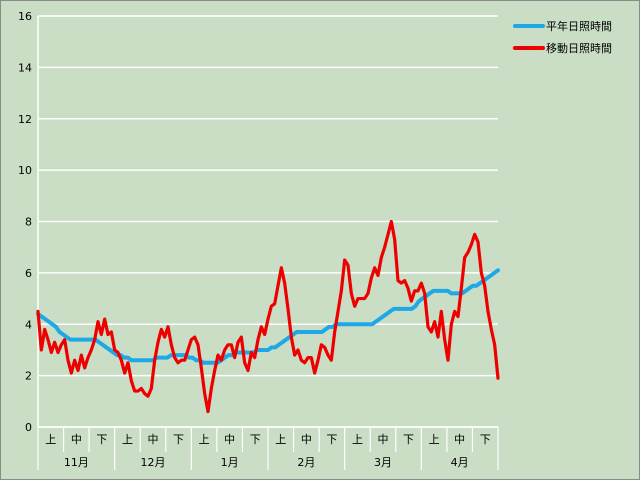  What do you see at coordinates (562, 37) in the screenshot?
I see `legend: 平年日照時間 移動日照時間` at bounding box center [562, 37].